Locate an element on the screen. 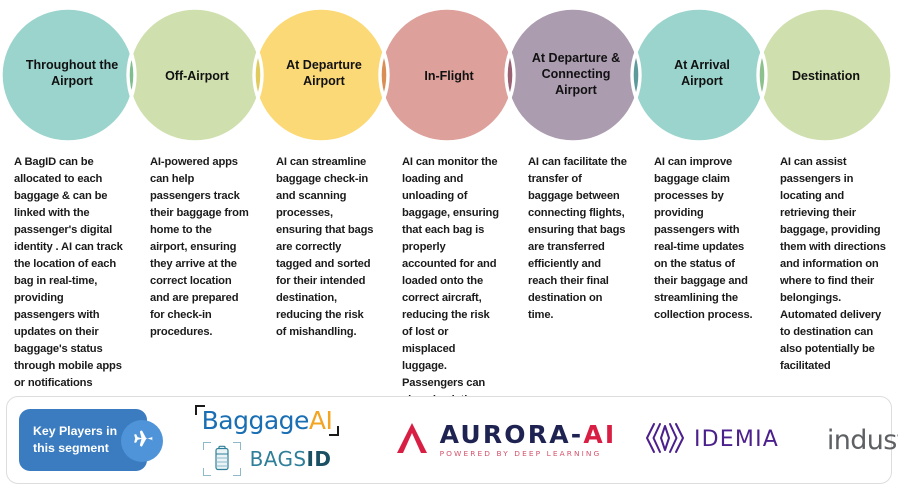  venn-label-4-line-0: At Departure & is located at coordinates (576, 58).